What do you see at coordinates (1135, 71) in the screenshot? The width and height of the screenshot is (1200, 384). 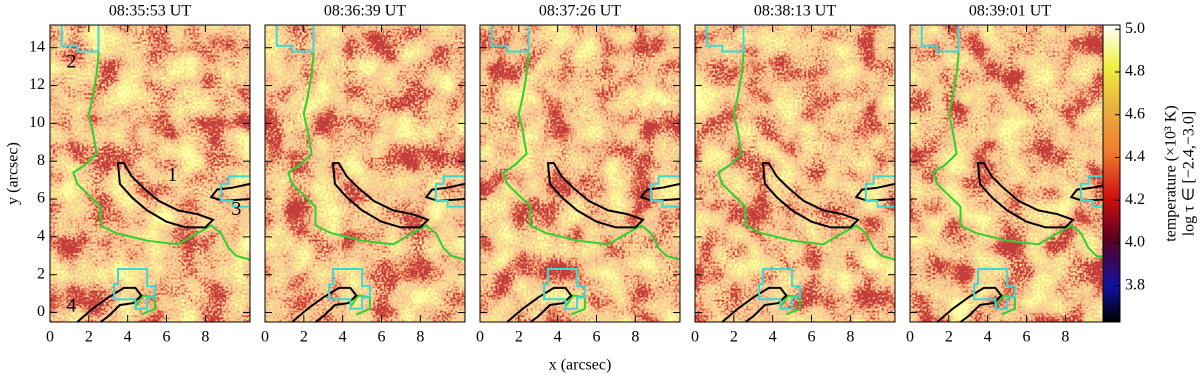 I see `colorbar-tick-label: 4.8` at bounding box center [1135, 71].